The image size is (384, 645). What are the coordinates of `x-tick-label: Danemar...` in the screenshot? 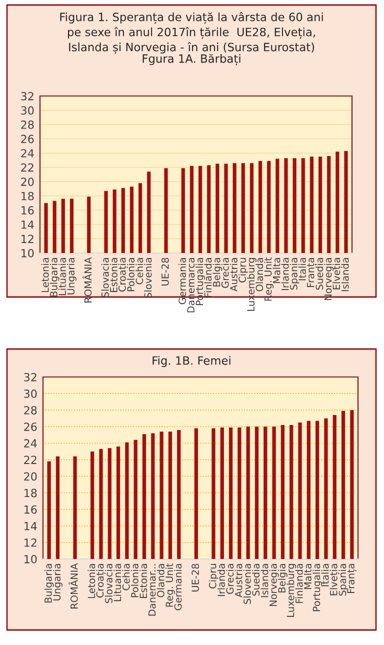 It's located at (152, 590).